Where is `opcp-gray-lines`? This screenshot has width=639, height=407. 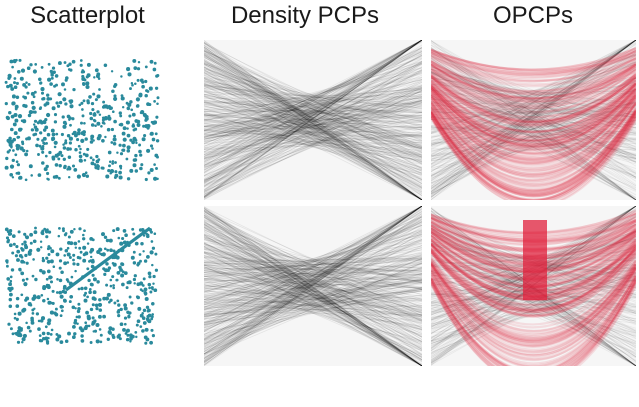 opcp-gray-lines is located at coordinates (533, 120).